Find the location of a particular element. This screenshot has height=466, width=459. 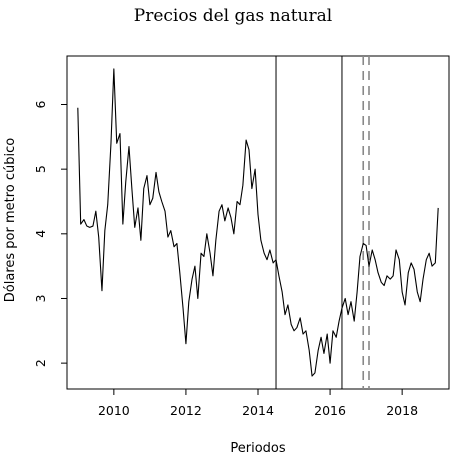

x-tick-label: 2012 is located at coordinates (186, 410).